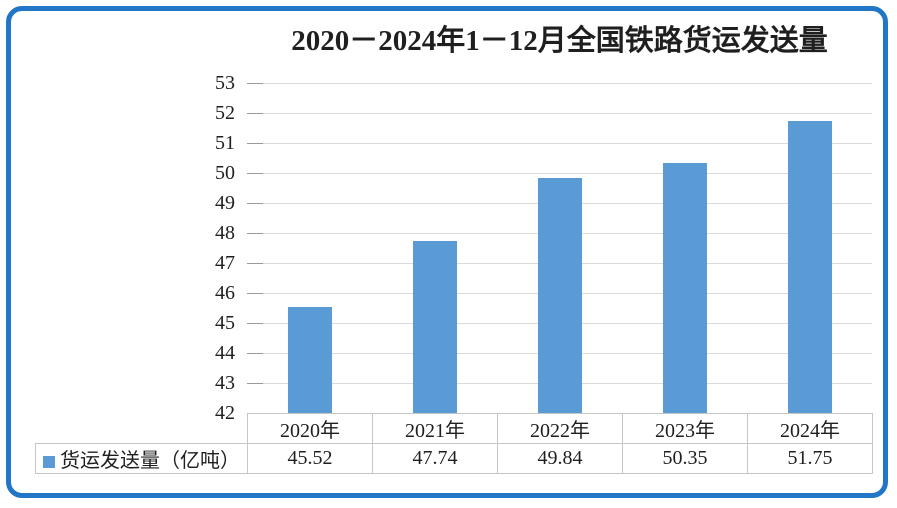 The image size is (897, 508). I want to click on table-blank-cell, so click(142, 429).